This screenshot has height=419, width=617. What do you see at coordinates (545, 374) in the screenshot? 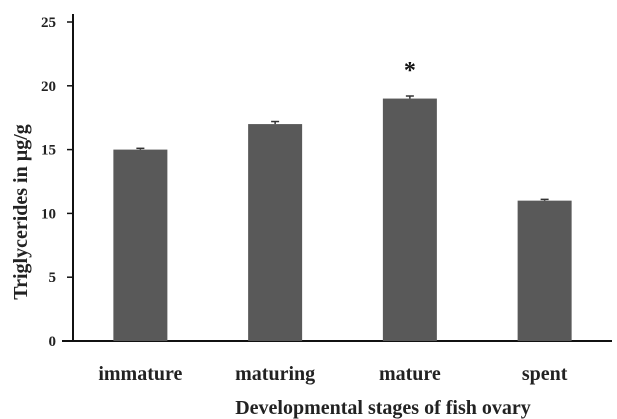
I see `x-tick-label: spent` at bounding box center [545, 374].